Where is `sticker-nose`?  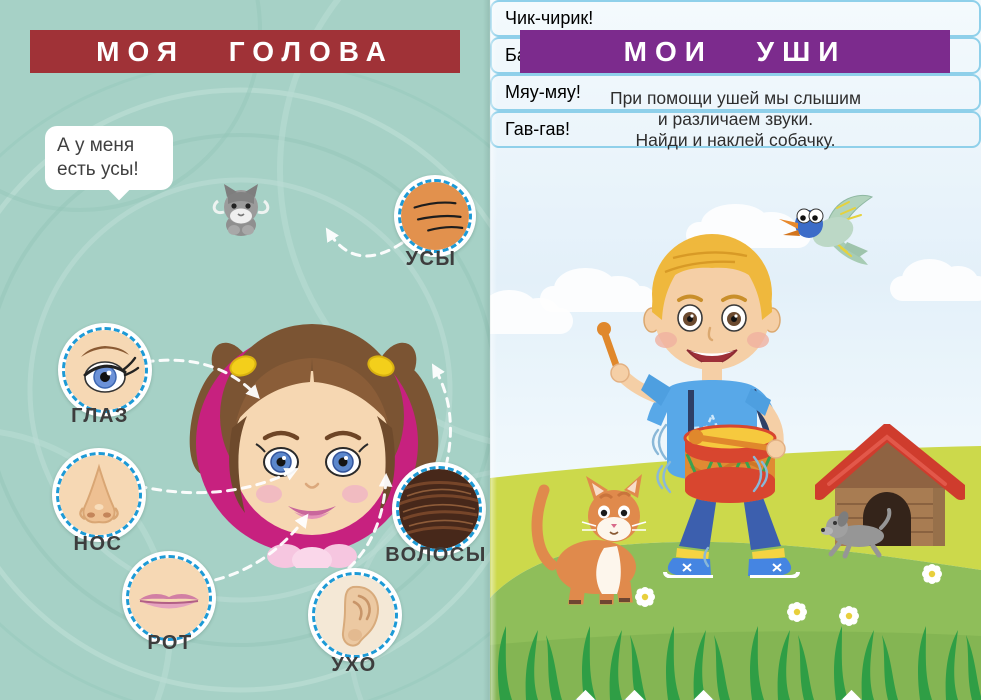
sticker-nose is located at coordinates (99, 495).